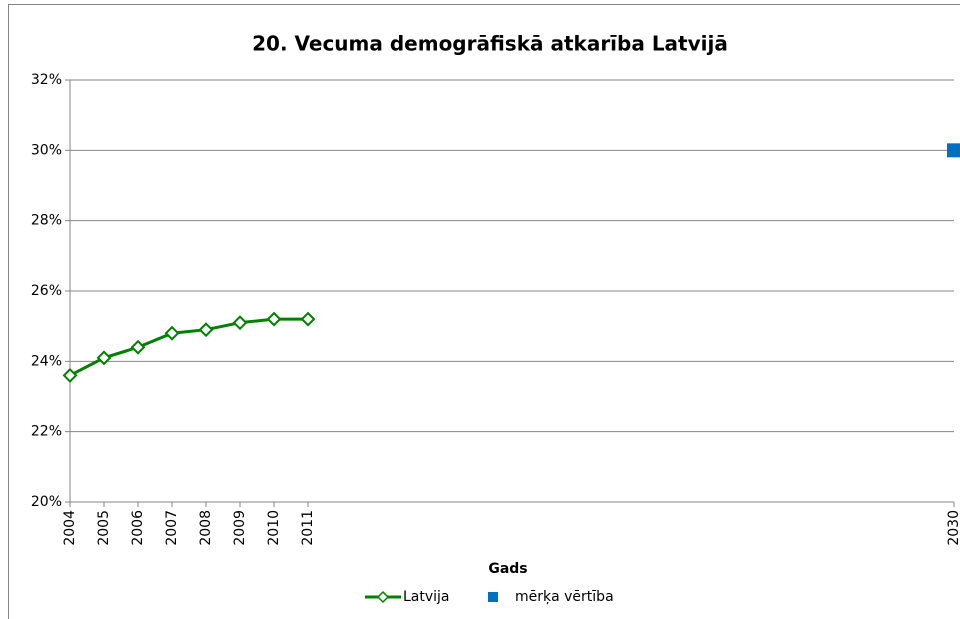 Image resolution: width=960 pixels, height=619 pixels. Describe the element at coordinates (46, 80) in the screenshot. I see `y-tick-label: 32%` at that location.